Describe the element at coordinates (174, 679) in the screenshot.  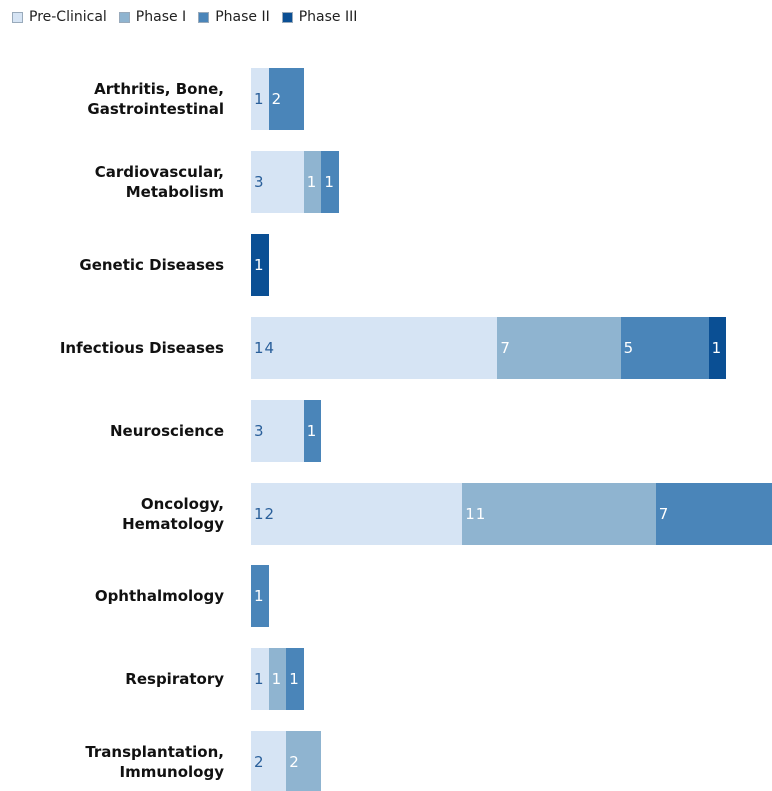
I see `category-label: Respiratory` at that location.